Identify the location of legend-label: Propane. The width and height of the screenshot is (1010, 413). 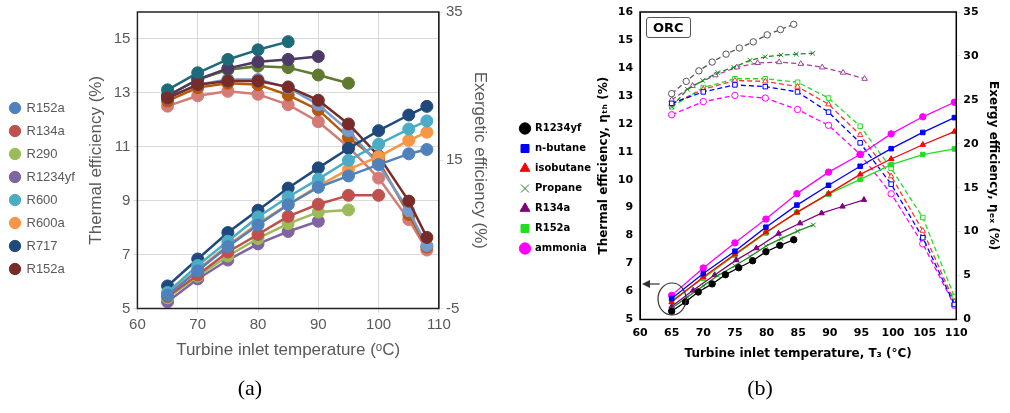
(559, 188).